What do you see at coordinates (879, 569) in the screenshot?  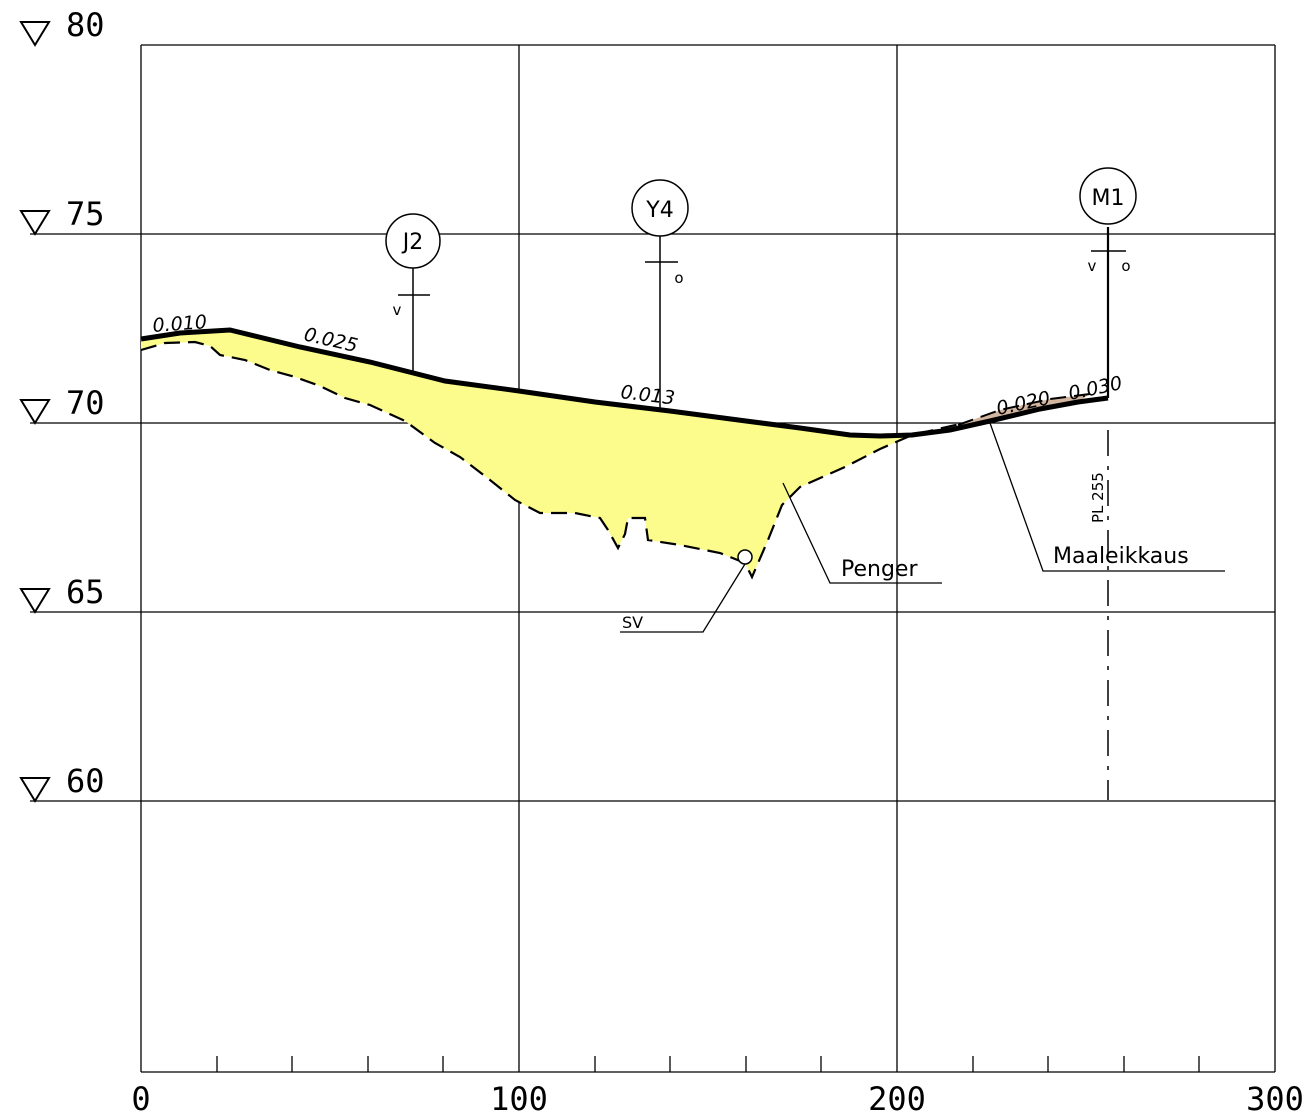 I see `penger-label: Penger` at bounding box center [879, 569].